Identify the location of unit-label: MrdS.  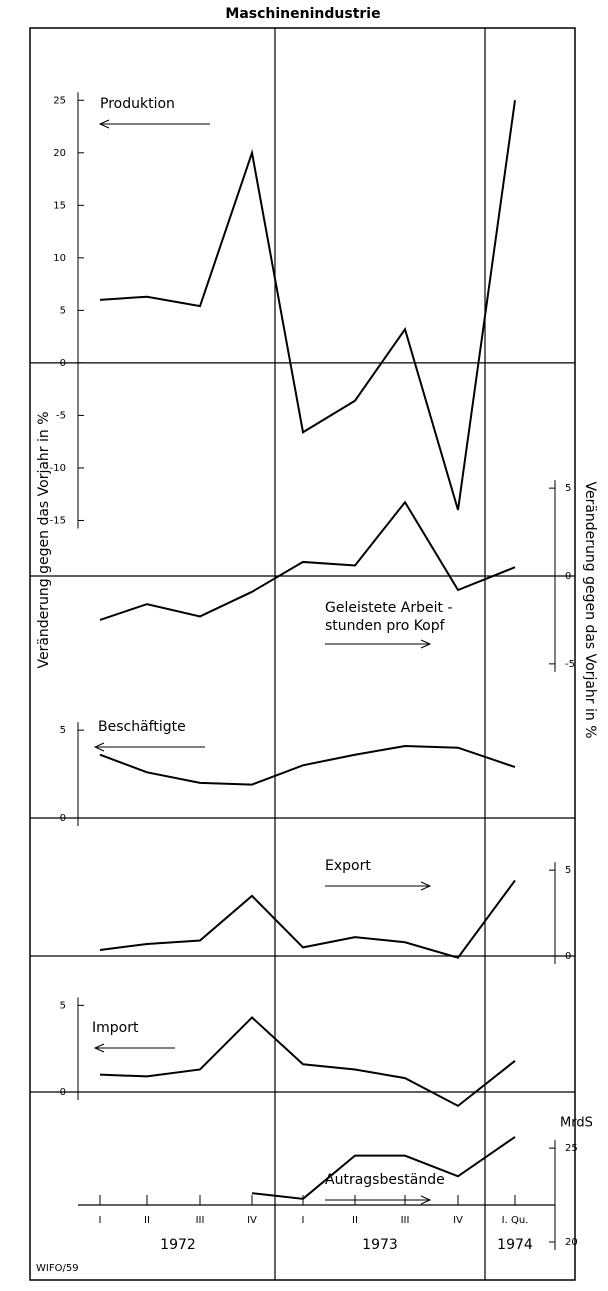
(576, 1123).